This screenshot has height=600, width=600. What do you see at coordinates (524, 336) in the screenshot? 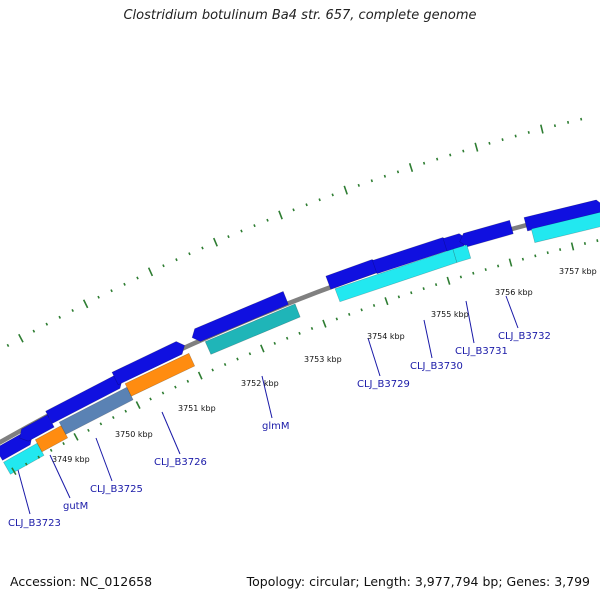
I see `gene-label-clj-b3732: CLJ_B3732` at bounding box center [524, 336].